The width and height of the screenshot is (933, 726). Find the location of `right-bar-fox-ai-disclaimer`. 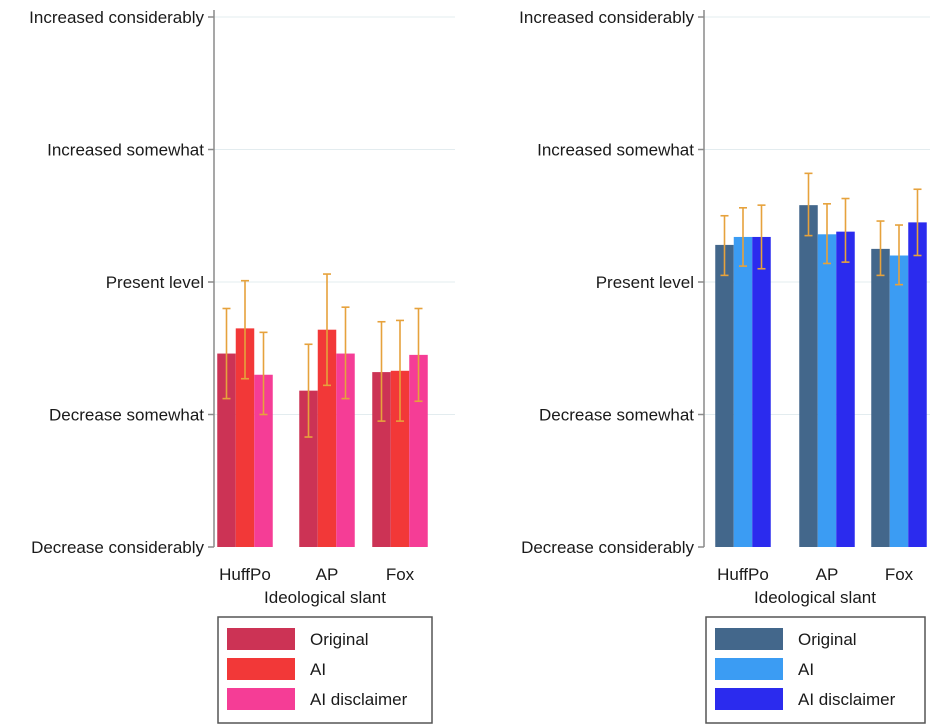

right-bar-fox-ai-disclaimer is located at coordinates (917, 384).